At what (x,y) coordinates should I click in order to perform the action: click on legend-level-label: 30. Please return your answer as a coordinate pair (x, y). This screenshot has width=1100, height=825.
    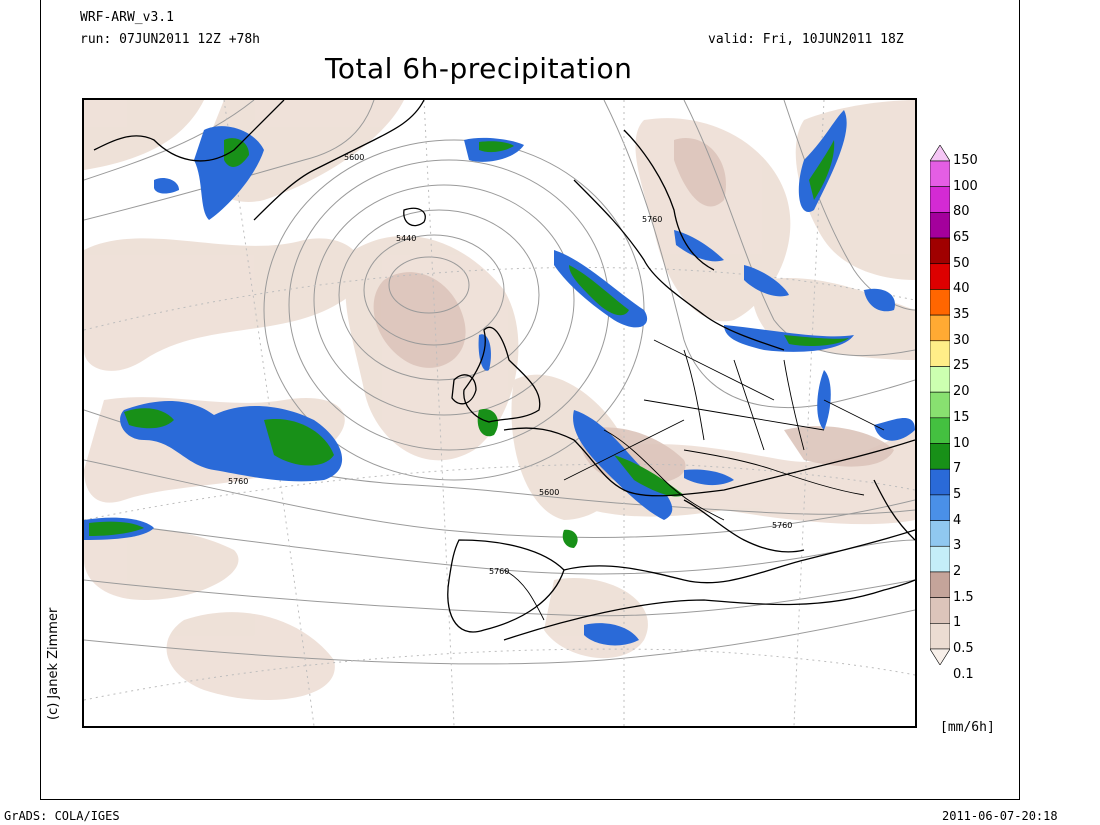
    Looking at the image, I should click on (961, 340).